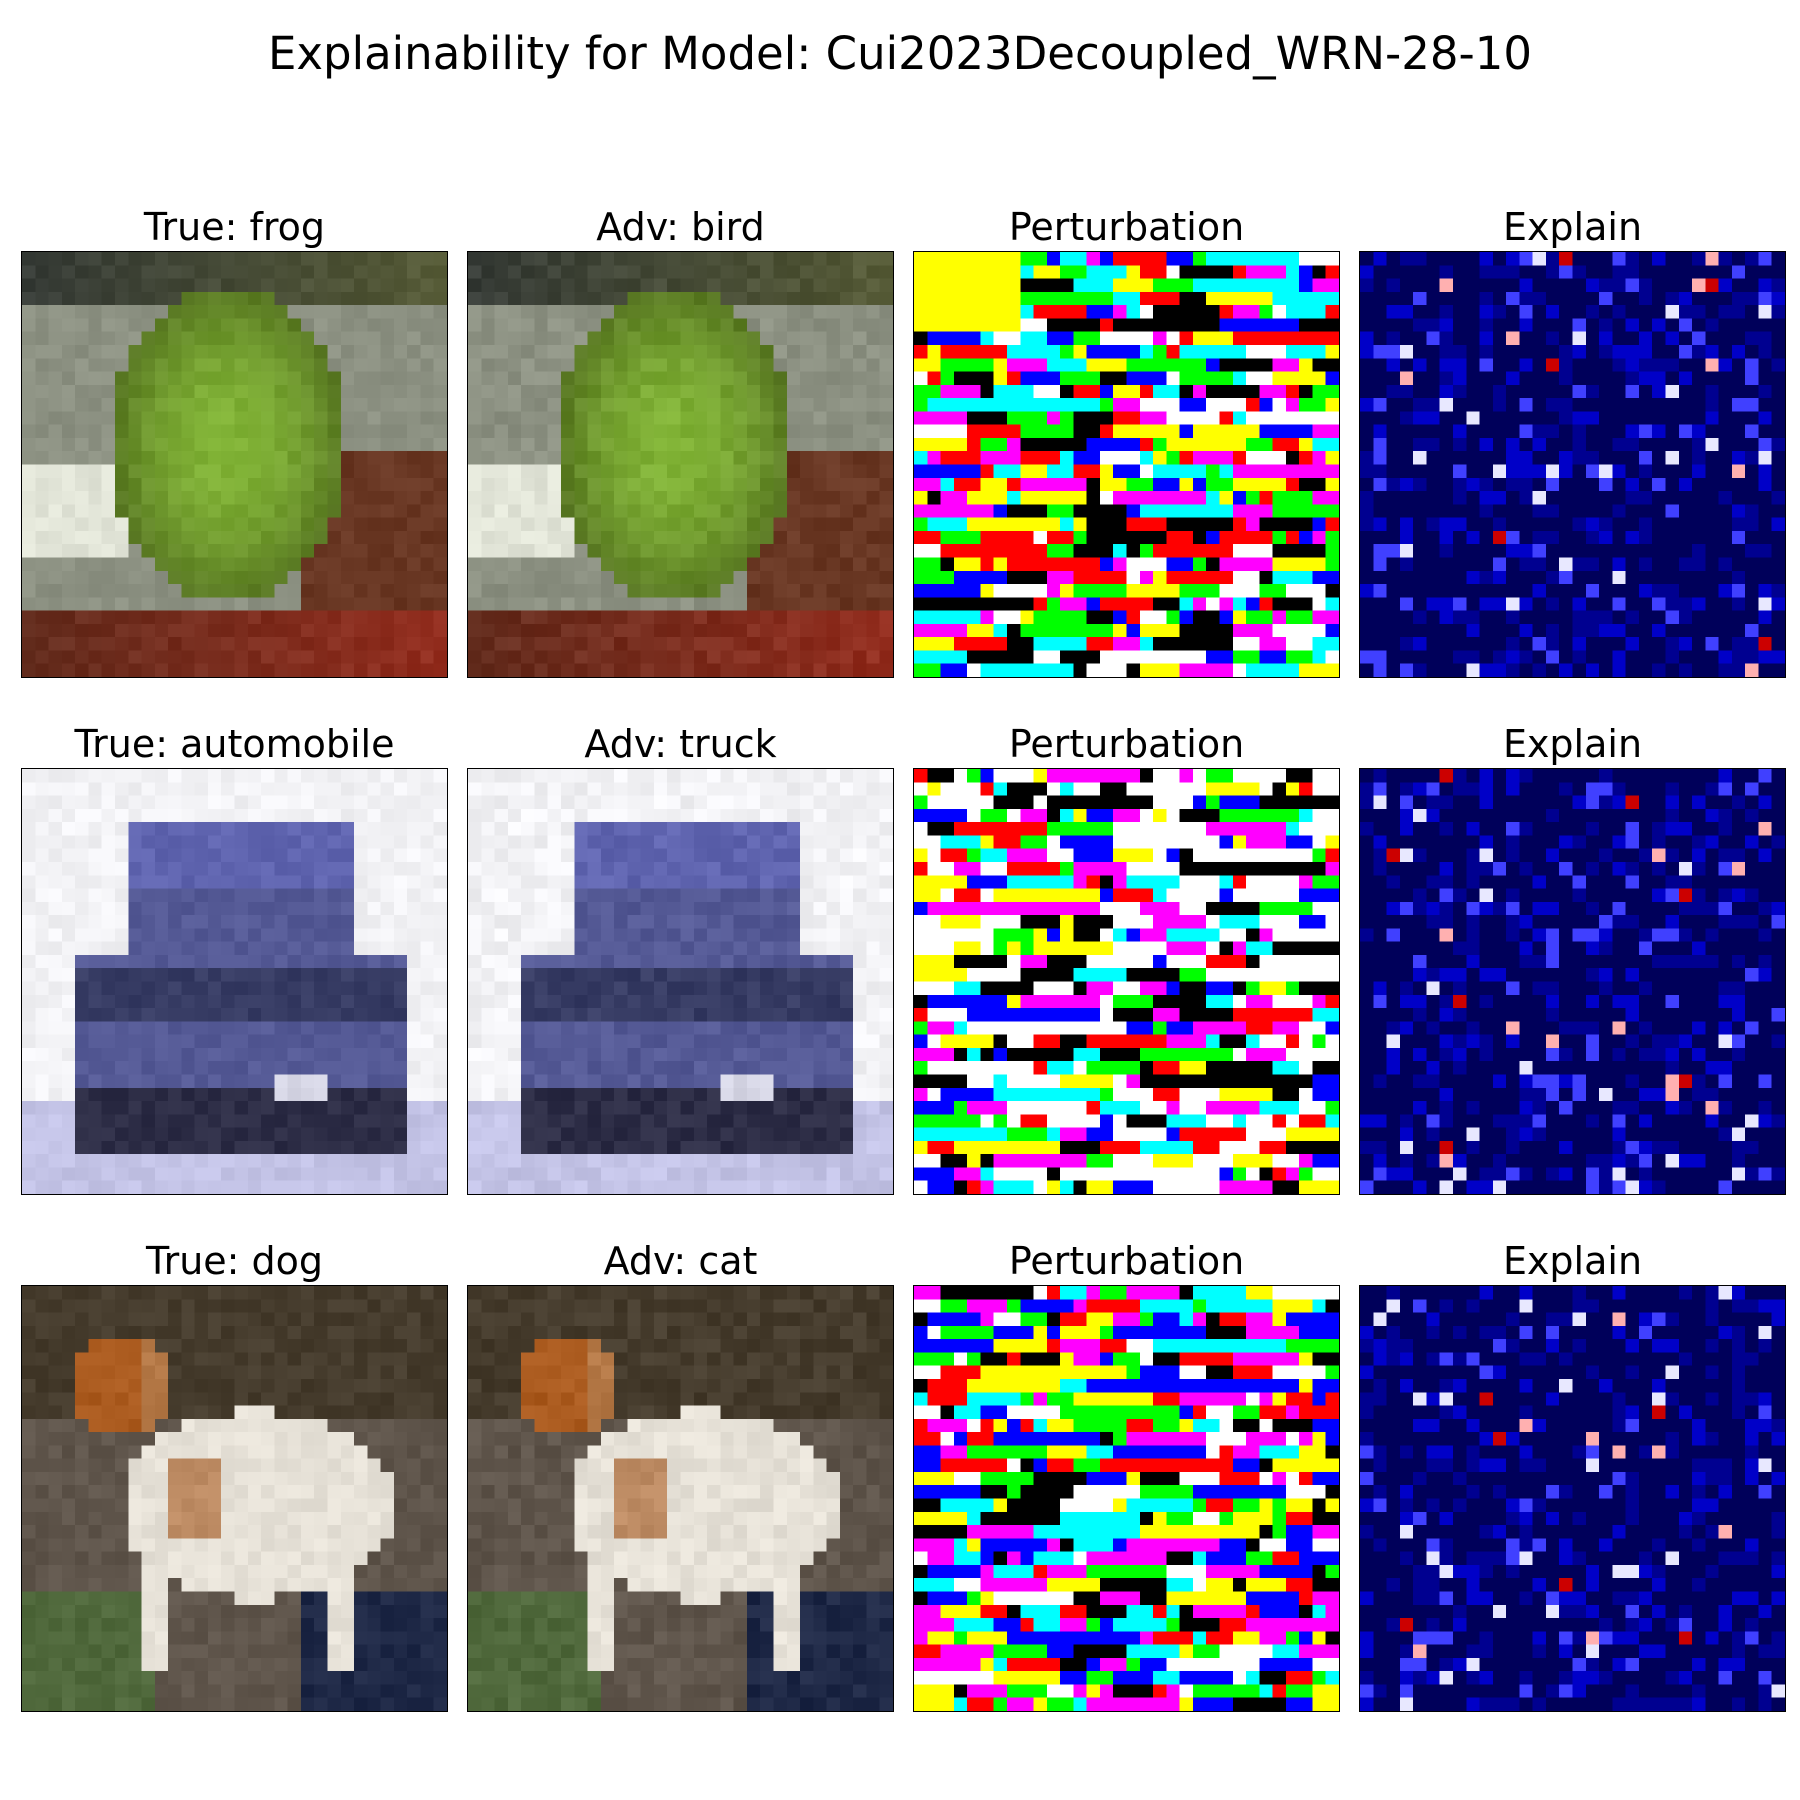 This screenshot has height=1800, width=1800. I want to click on explain-title-row-3: Explain, so click(1572, 1261).